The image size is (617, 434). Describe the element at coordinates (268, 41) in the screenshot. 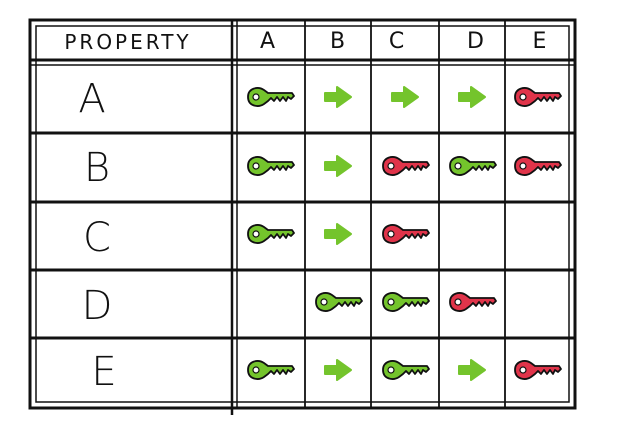

I see `column-header-a: A` at that location.